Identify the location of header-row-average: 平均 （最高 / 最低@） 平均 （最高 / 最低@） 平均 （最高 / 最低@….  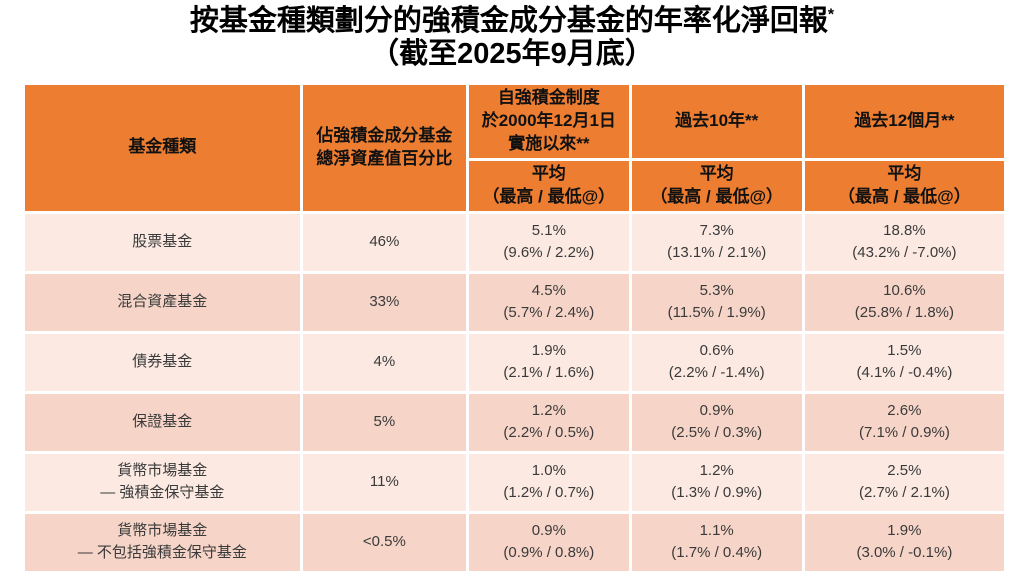
(514, 185).